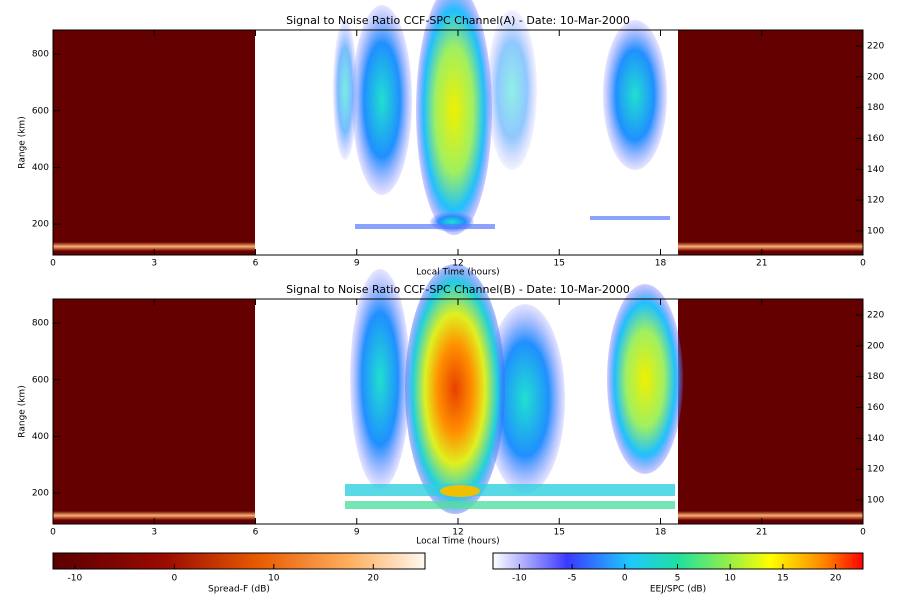 Image resolution: width=900 pixels, height=600 pixels. I want to click on colorbar-tick-label: 15, so click(782, 579).